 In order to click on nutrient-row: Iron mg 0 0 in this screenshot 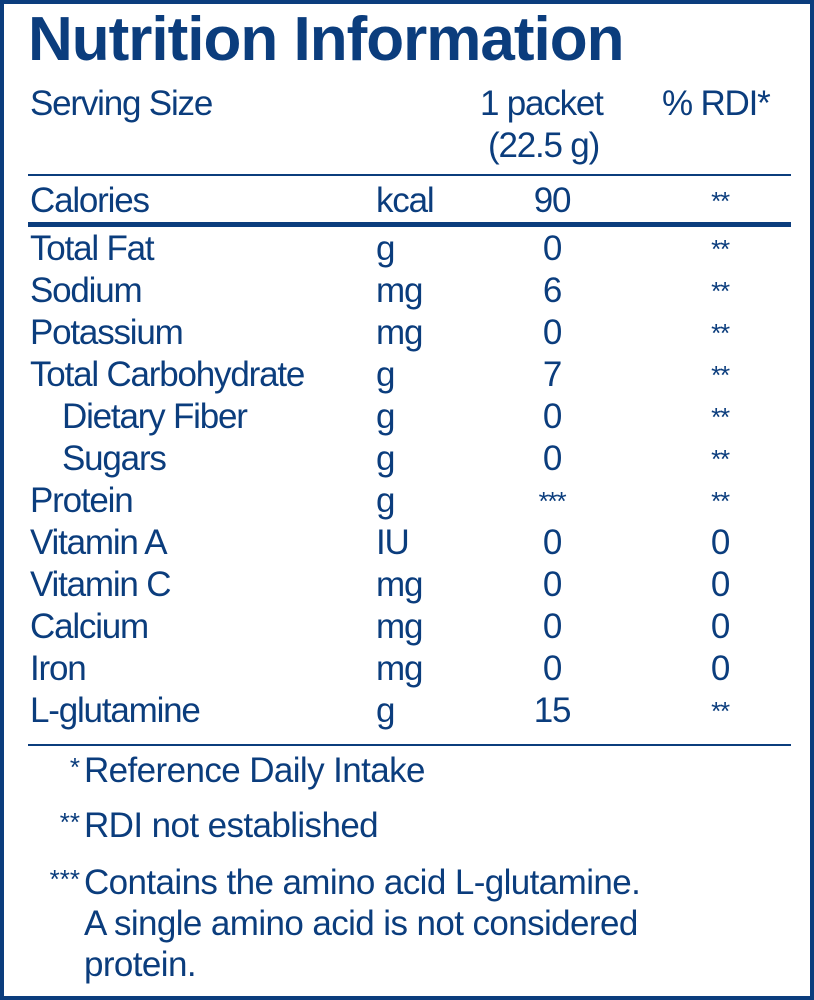, I will do `click(407, 670)`.